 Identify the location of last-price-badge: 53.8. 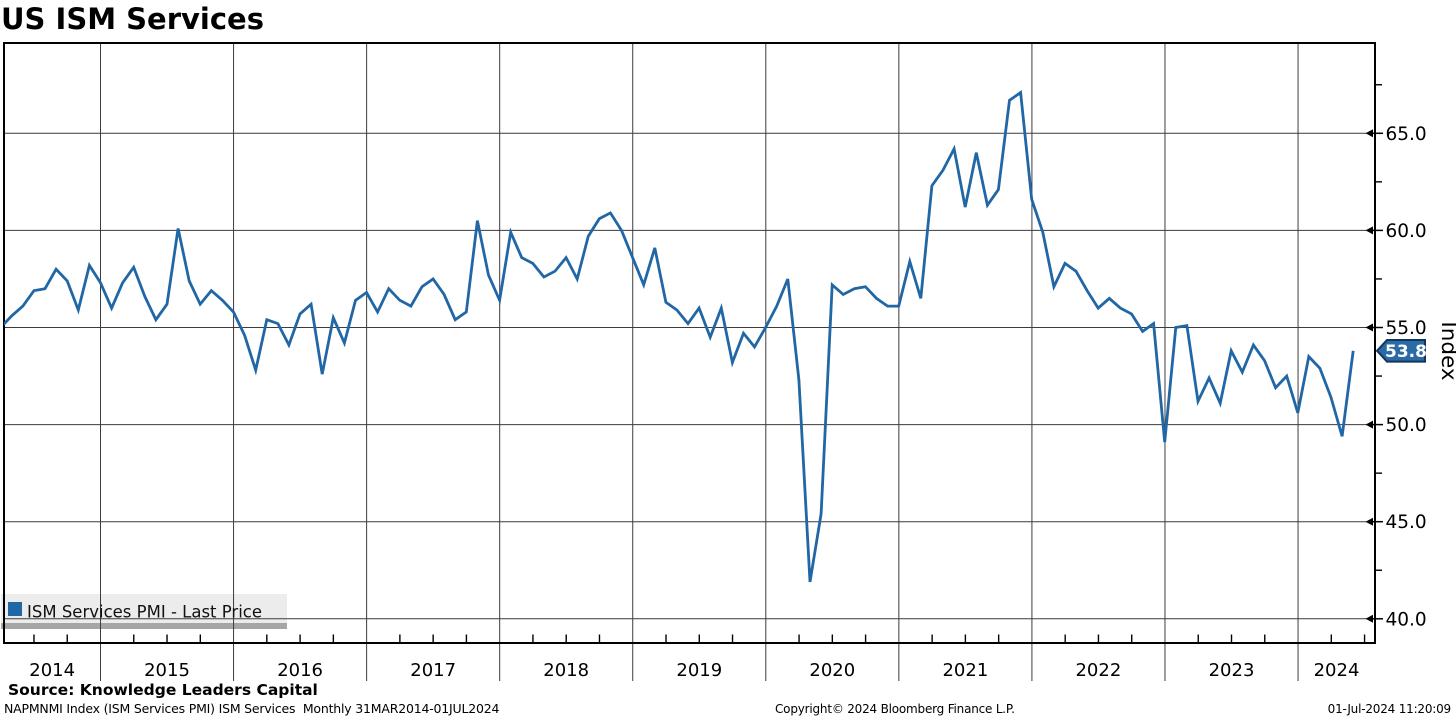
(1401, 351).